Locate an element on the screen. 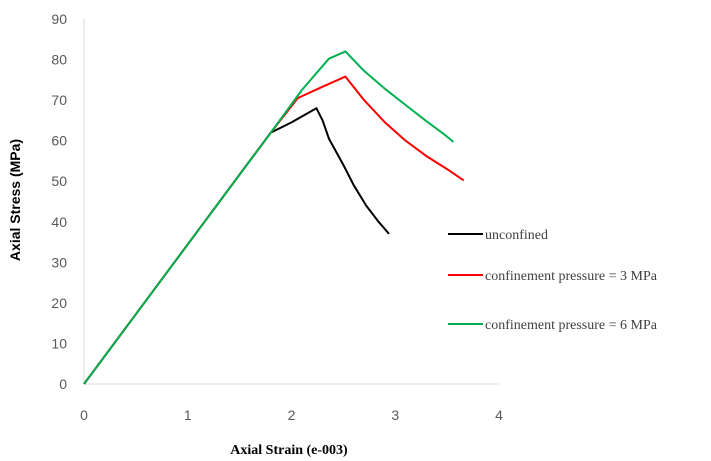 The width and height of the screenshot is (711, 461). y-tick-label: 60 is located at coordinates (59, 141).